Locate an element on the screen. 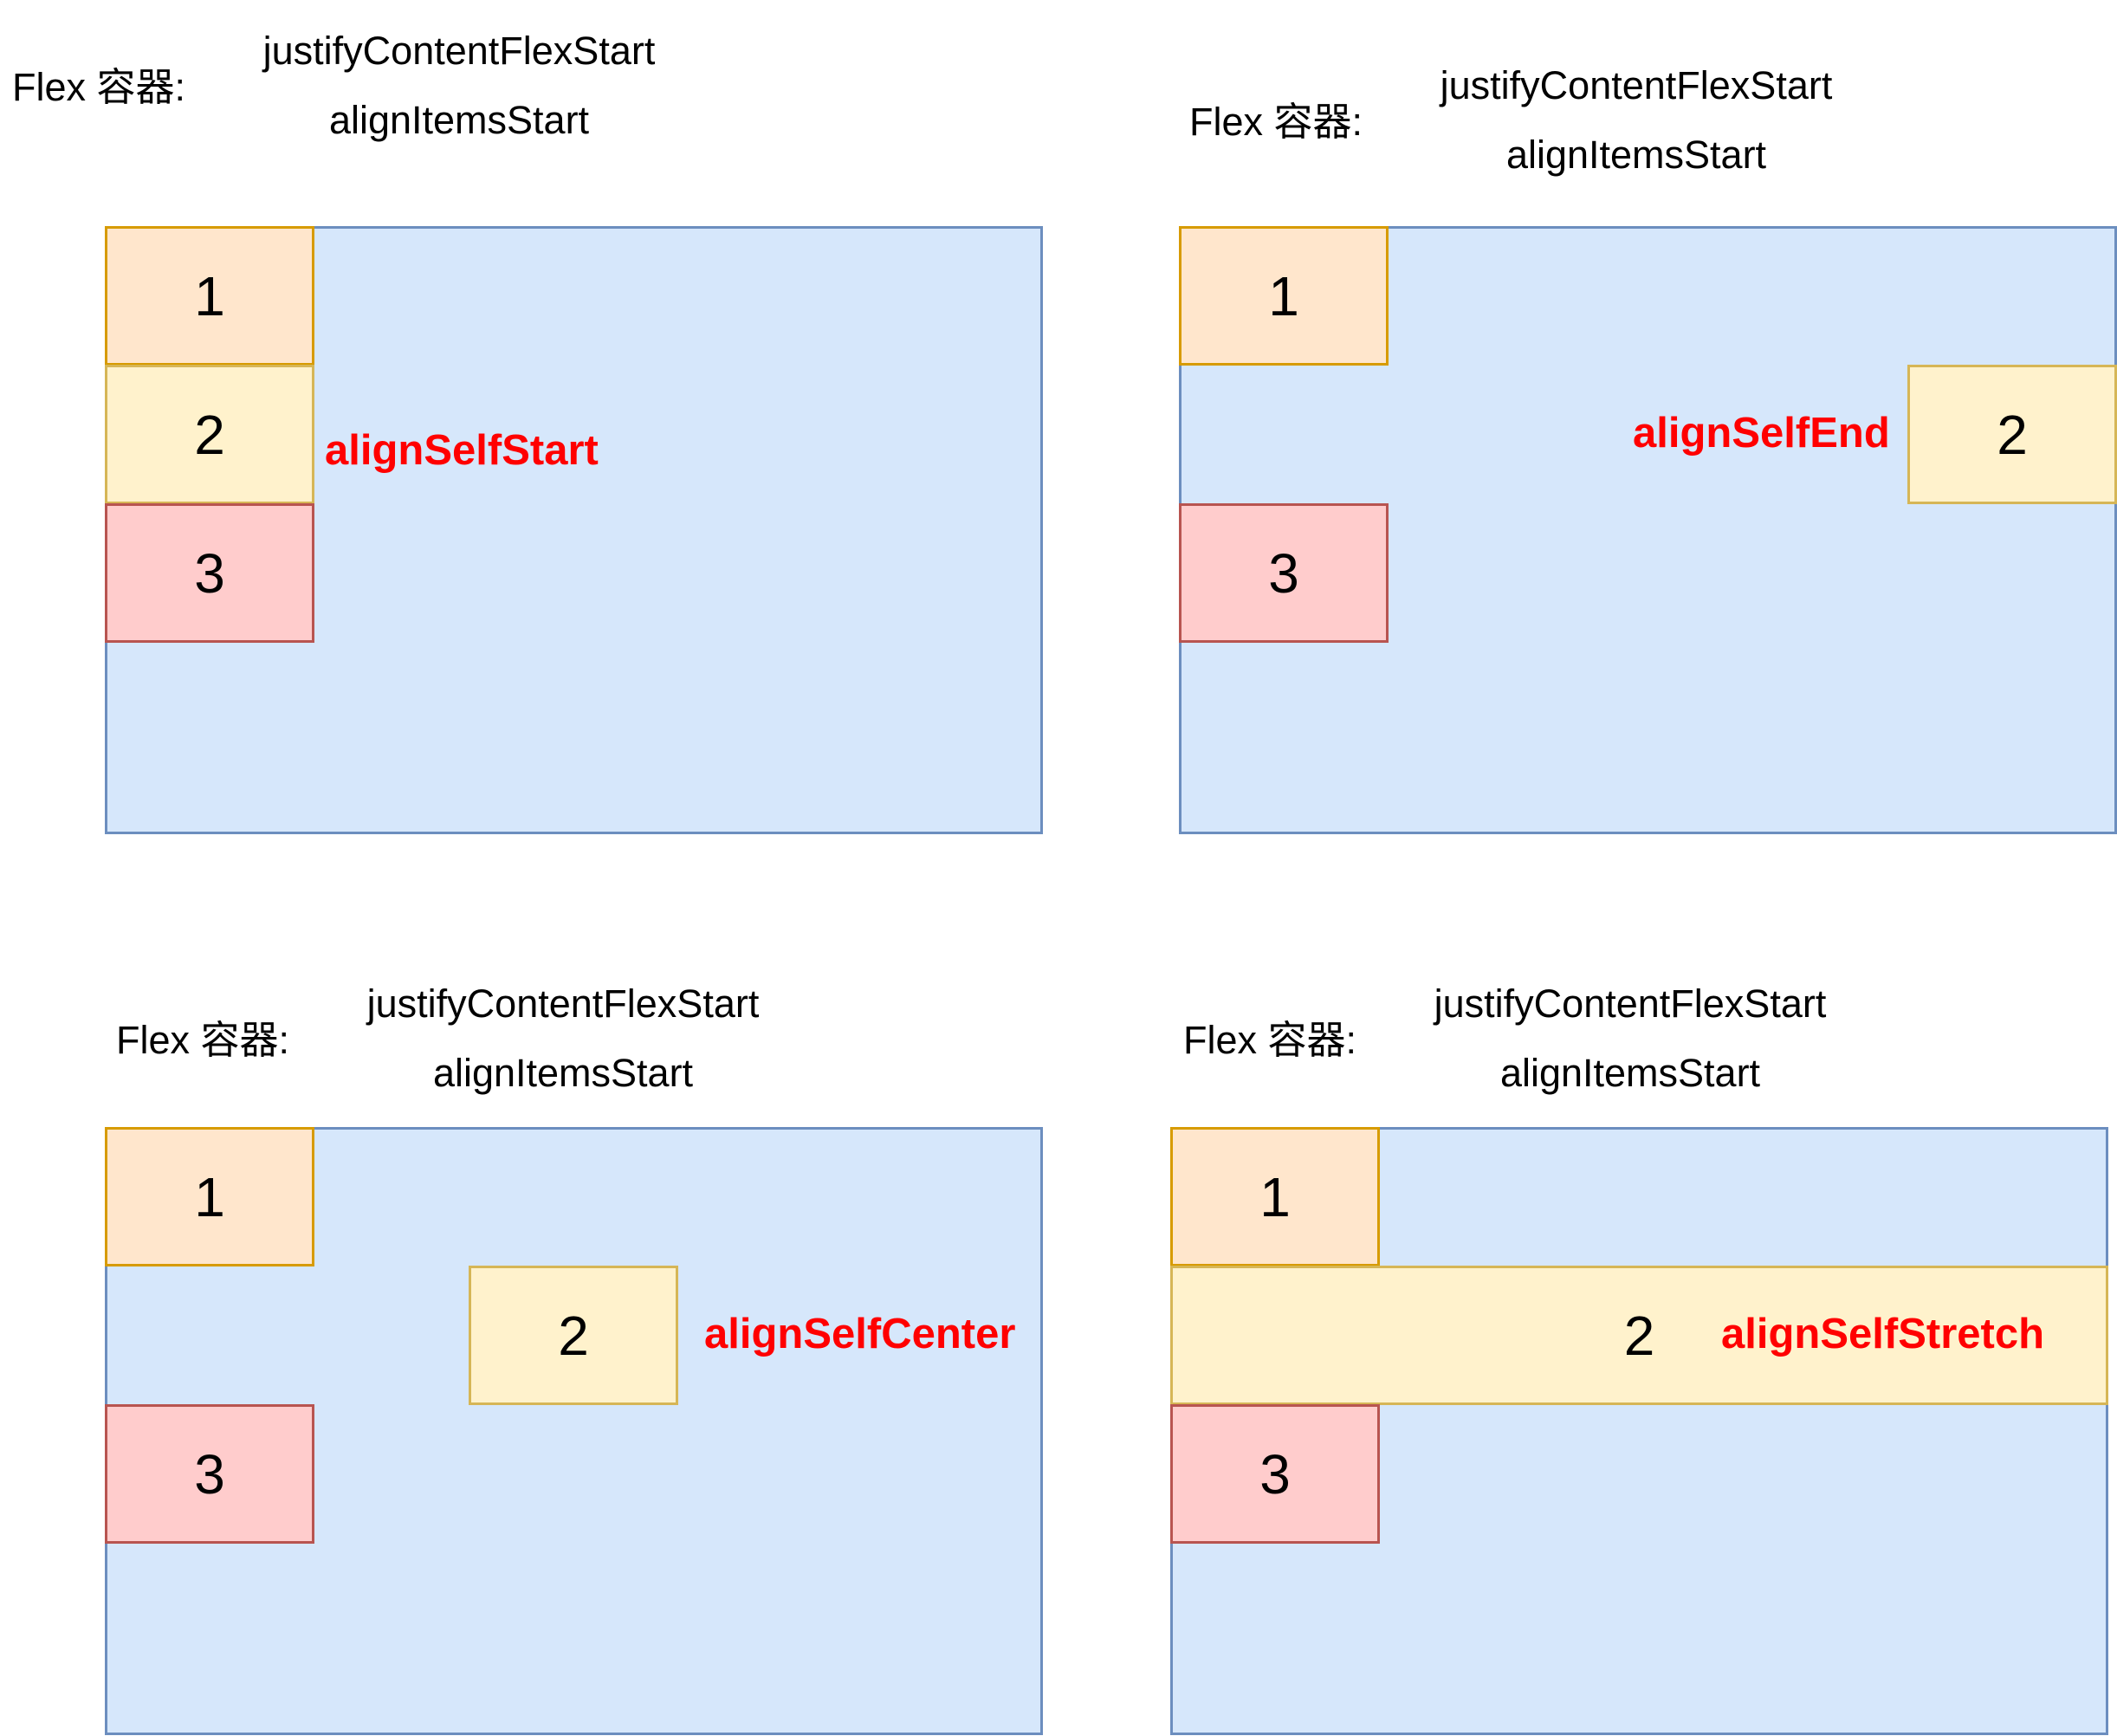 The image size is (2117, 1736). align-self-annotation: alignSelfCenter is located at coordinates (860, 1334).